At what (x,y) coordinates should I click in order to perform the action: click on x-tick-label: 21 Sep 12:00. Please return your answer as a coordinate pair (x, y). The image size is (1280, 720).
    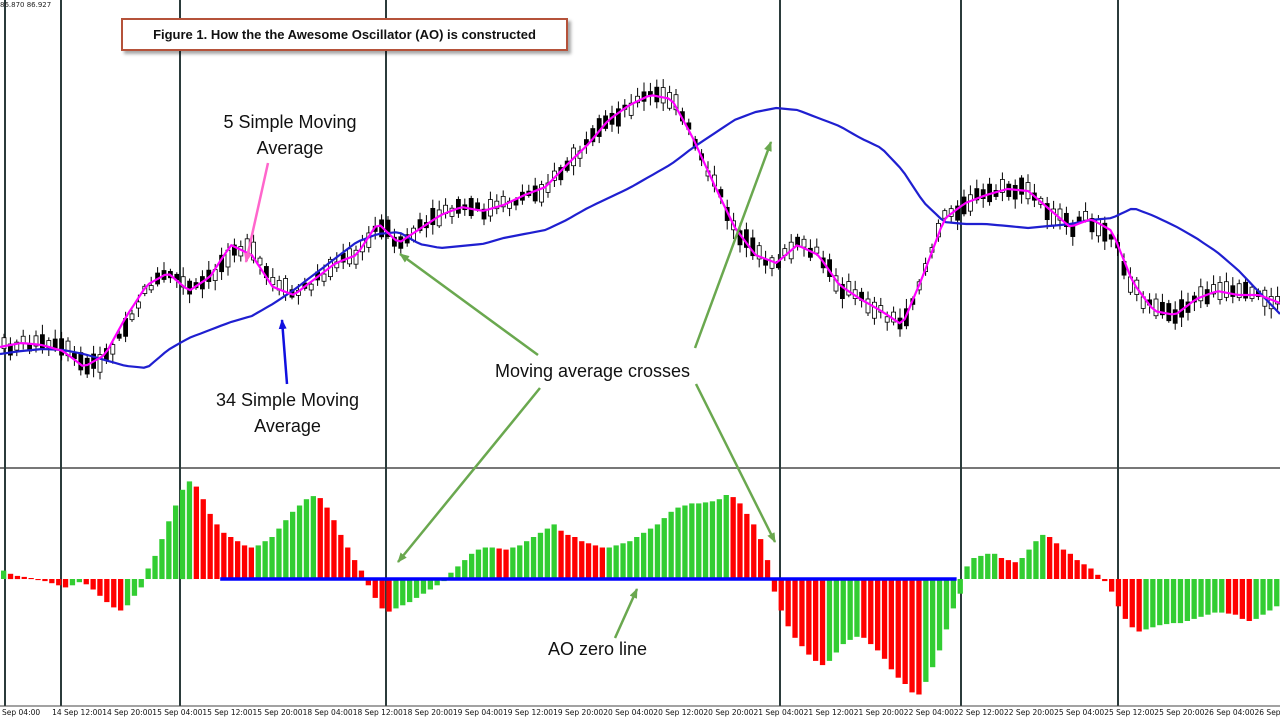
    Looking at the image, I should click on (829, 712).